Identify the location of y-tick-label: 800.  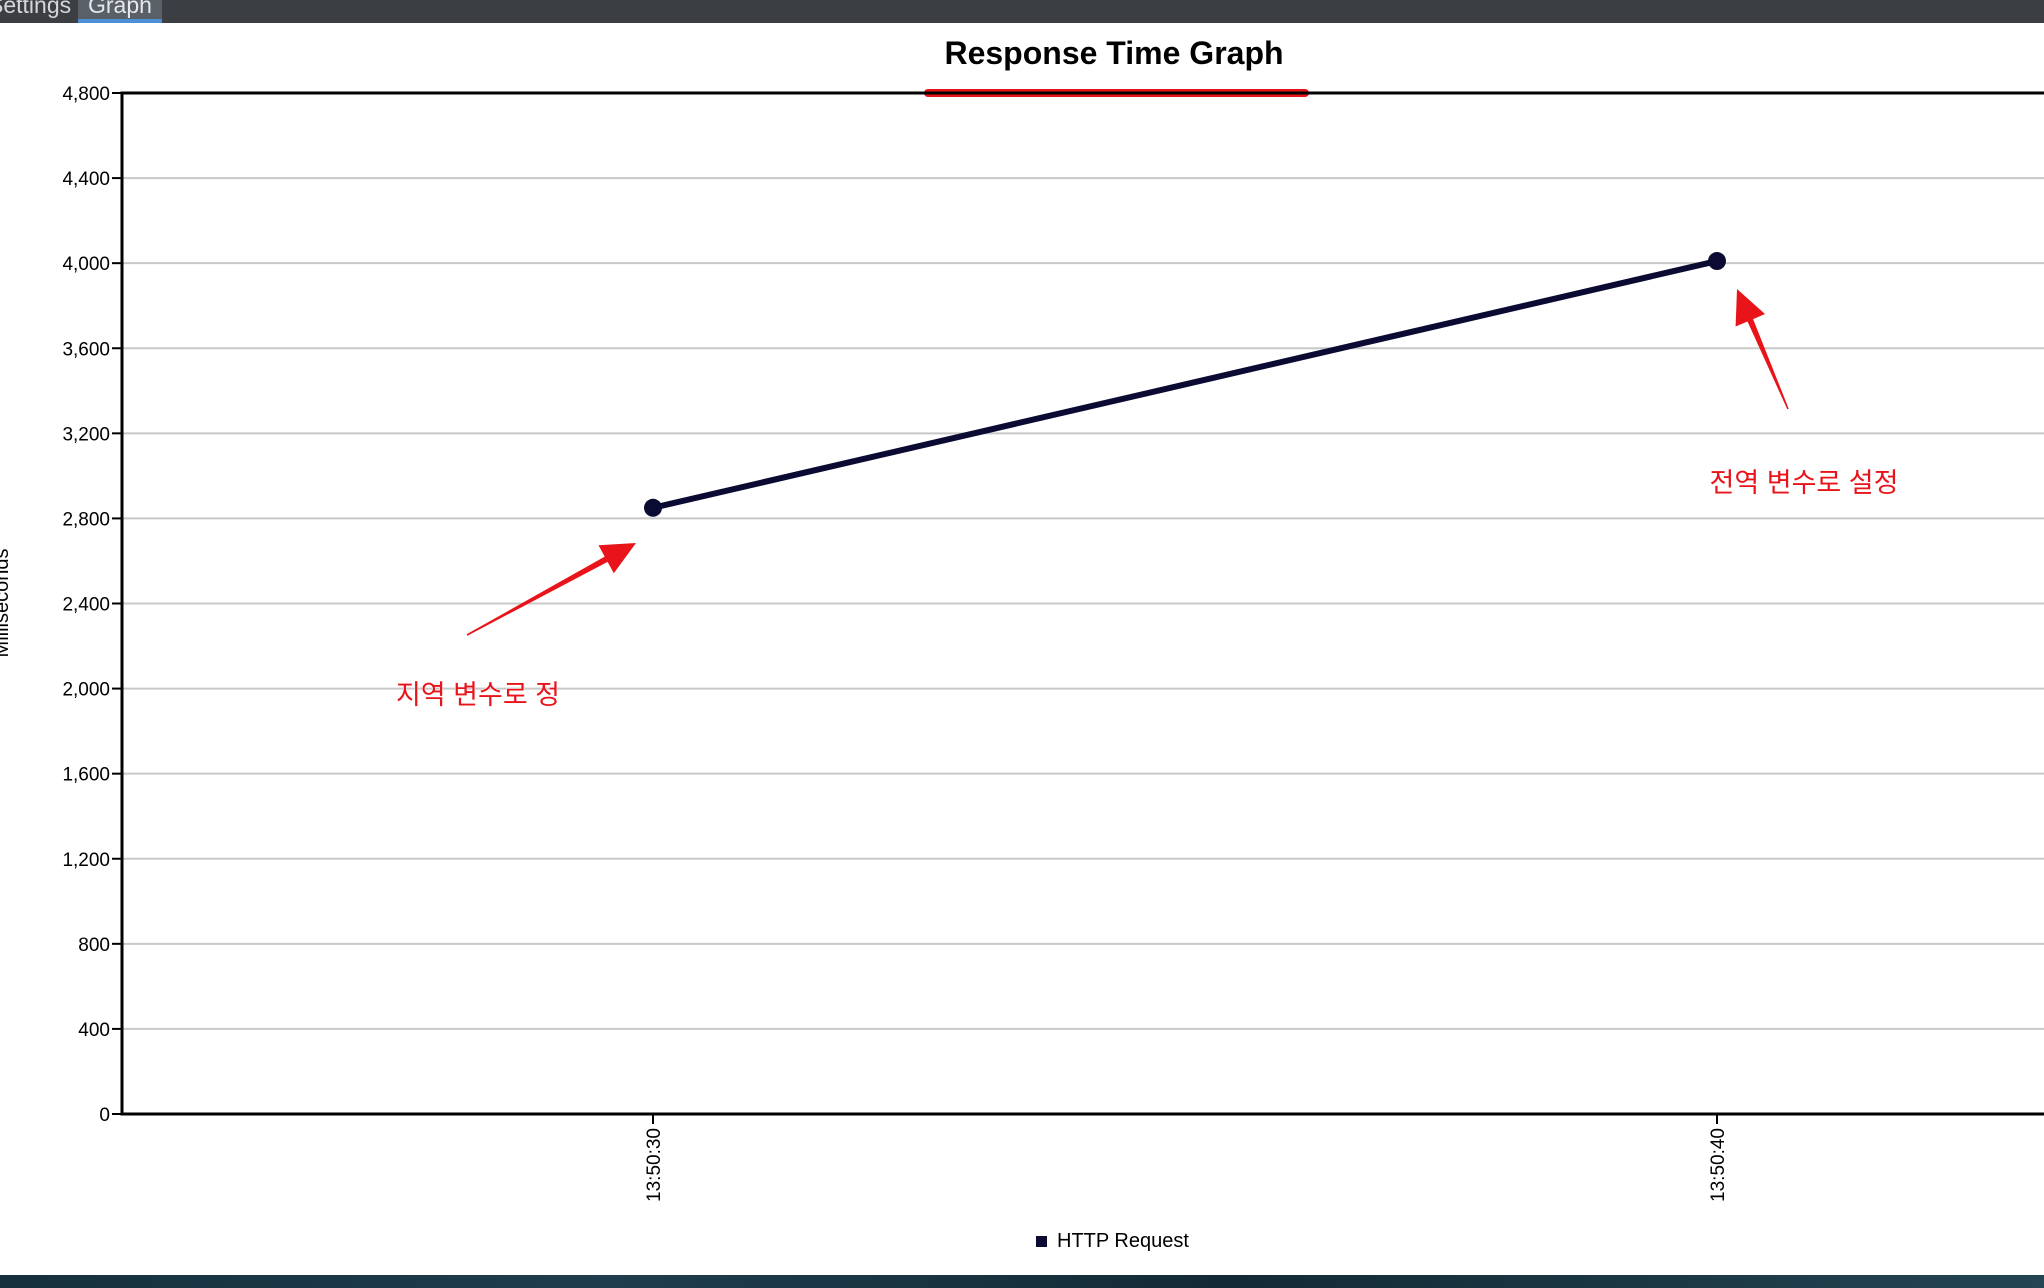
(94, 945).